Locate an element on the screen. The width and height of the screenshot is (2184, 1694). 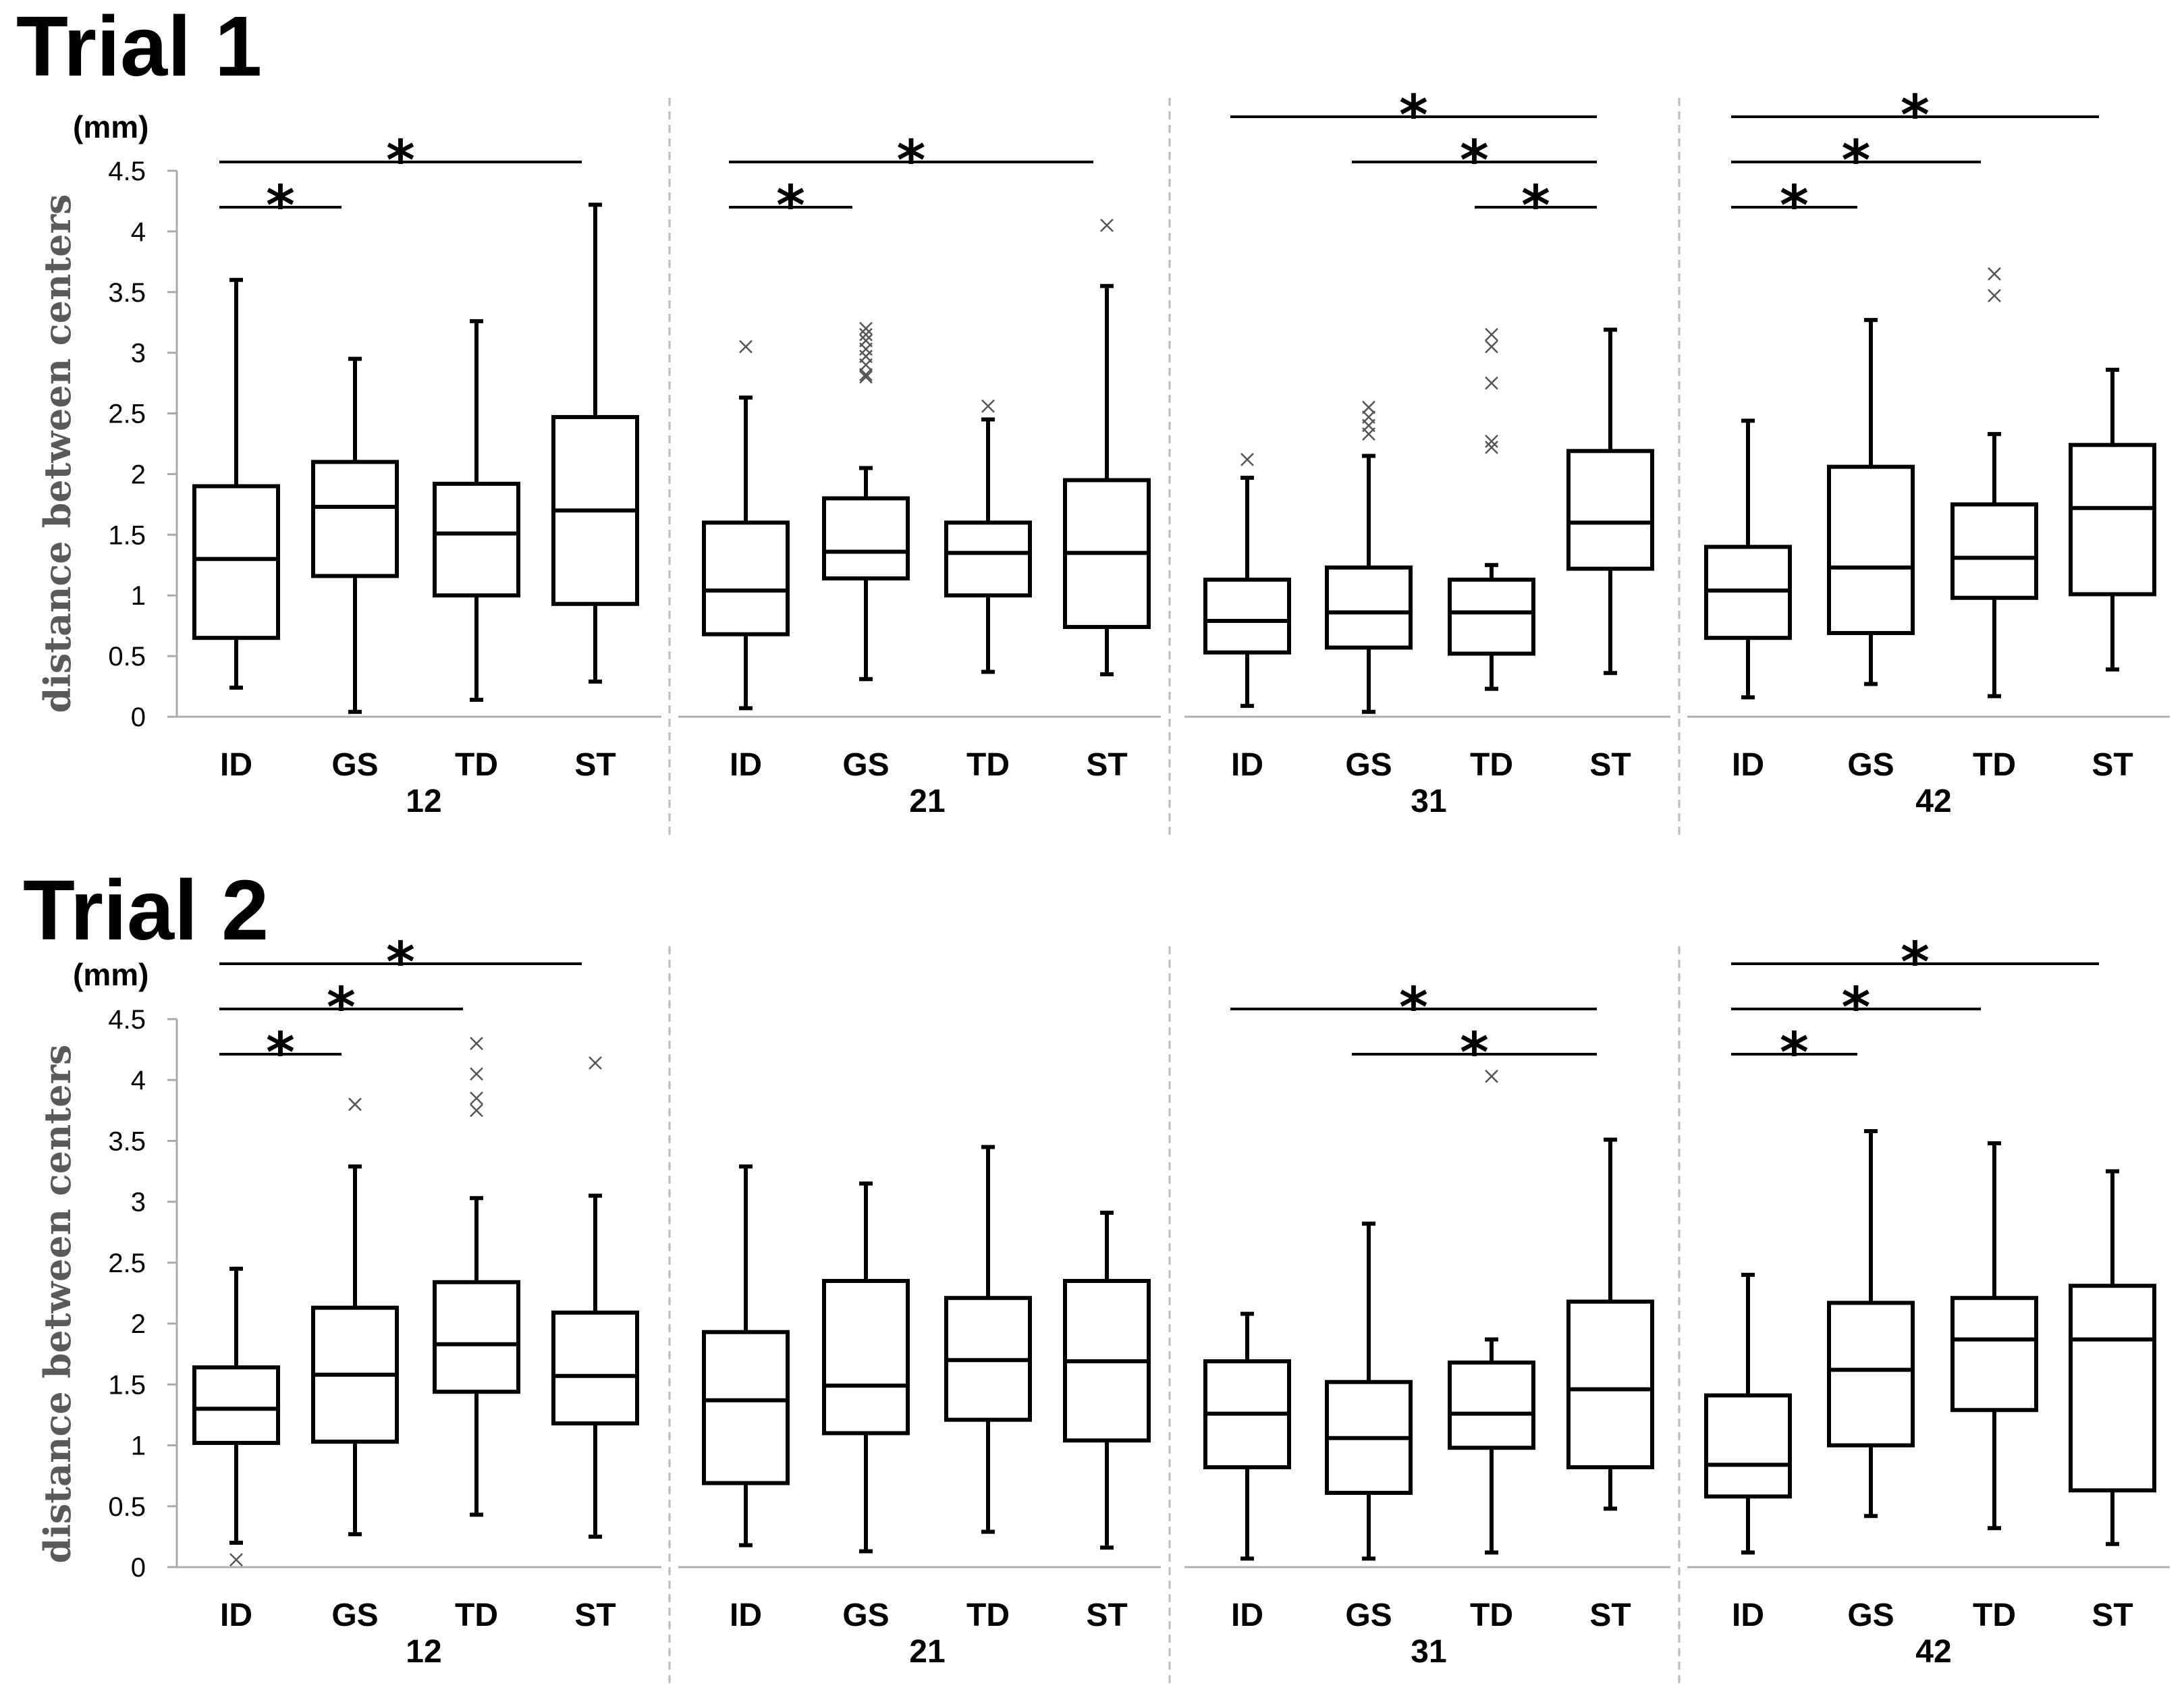
group-label: 31 is located at coordinates (1429, 801).